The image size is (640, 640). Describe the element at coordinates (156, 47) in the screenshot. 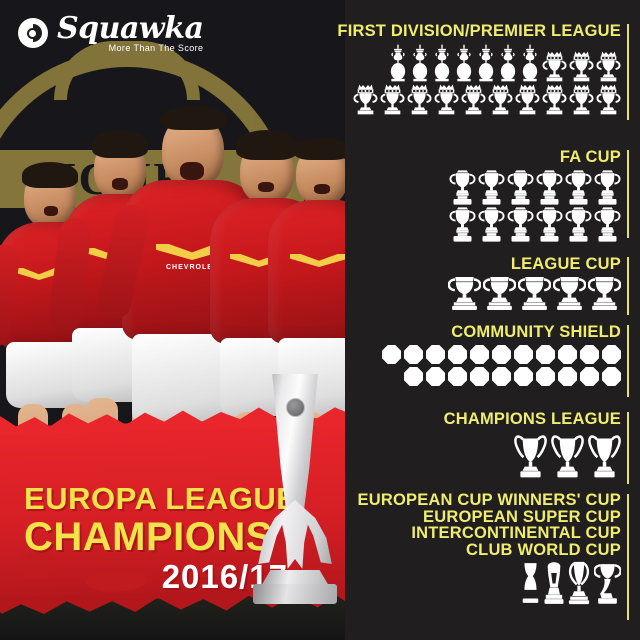

I see `brand-tagline: More Than The Score` at that location.